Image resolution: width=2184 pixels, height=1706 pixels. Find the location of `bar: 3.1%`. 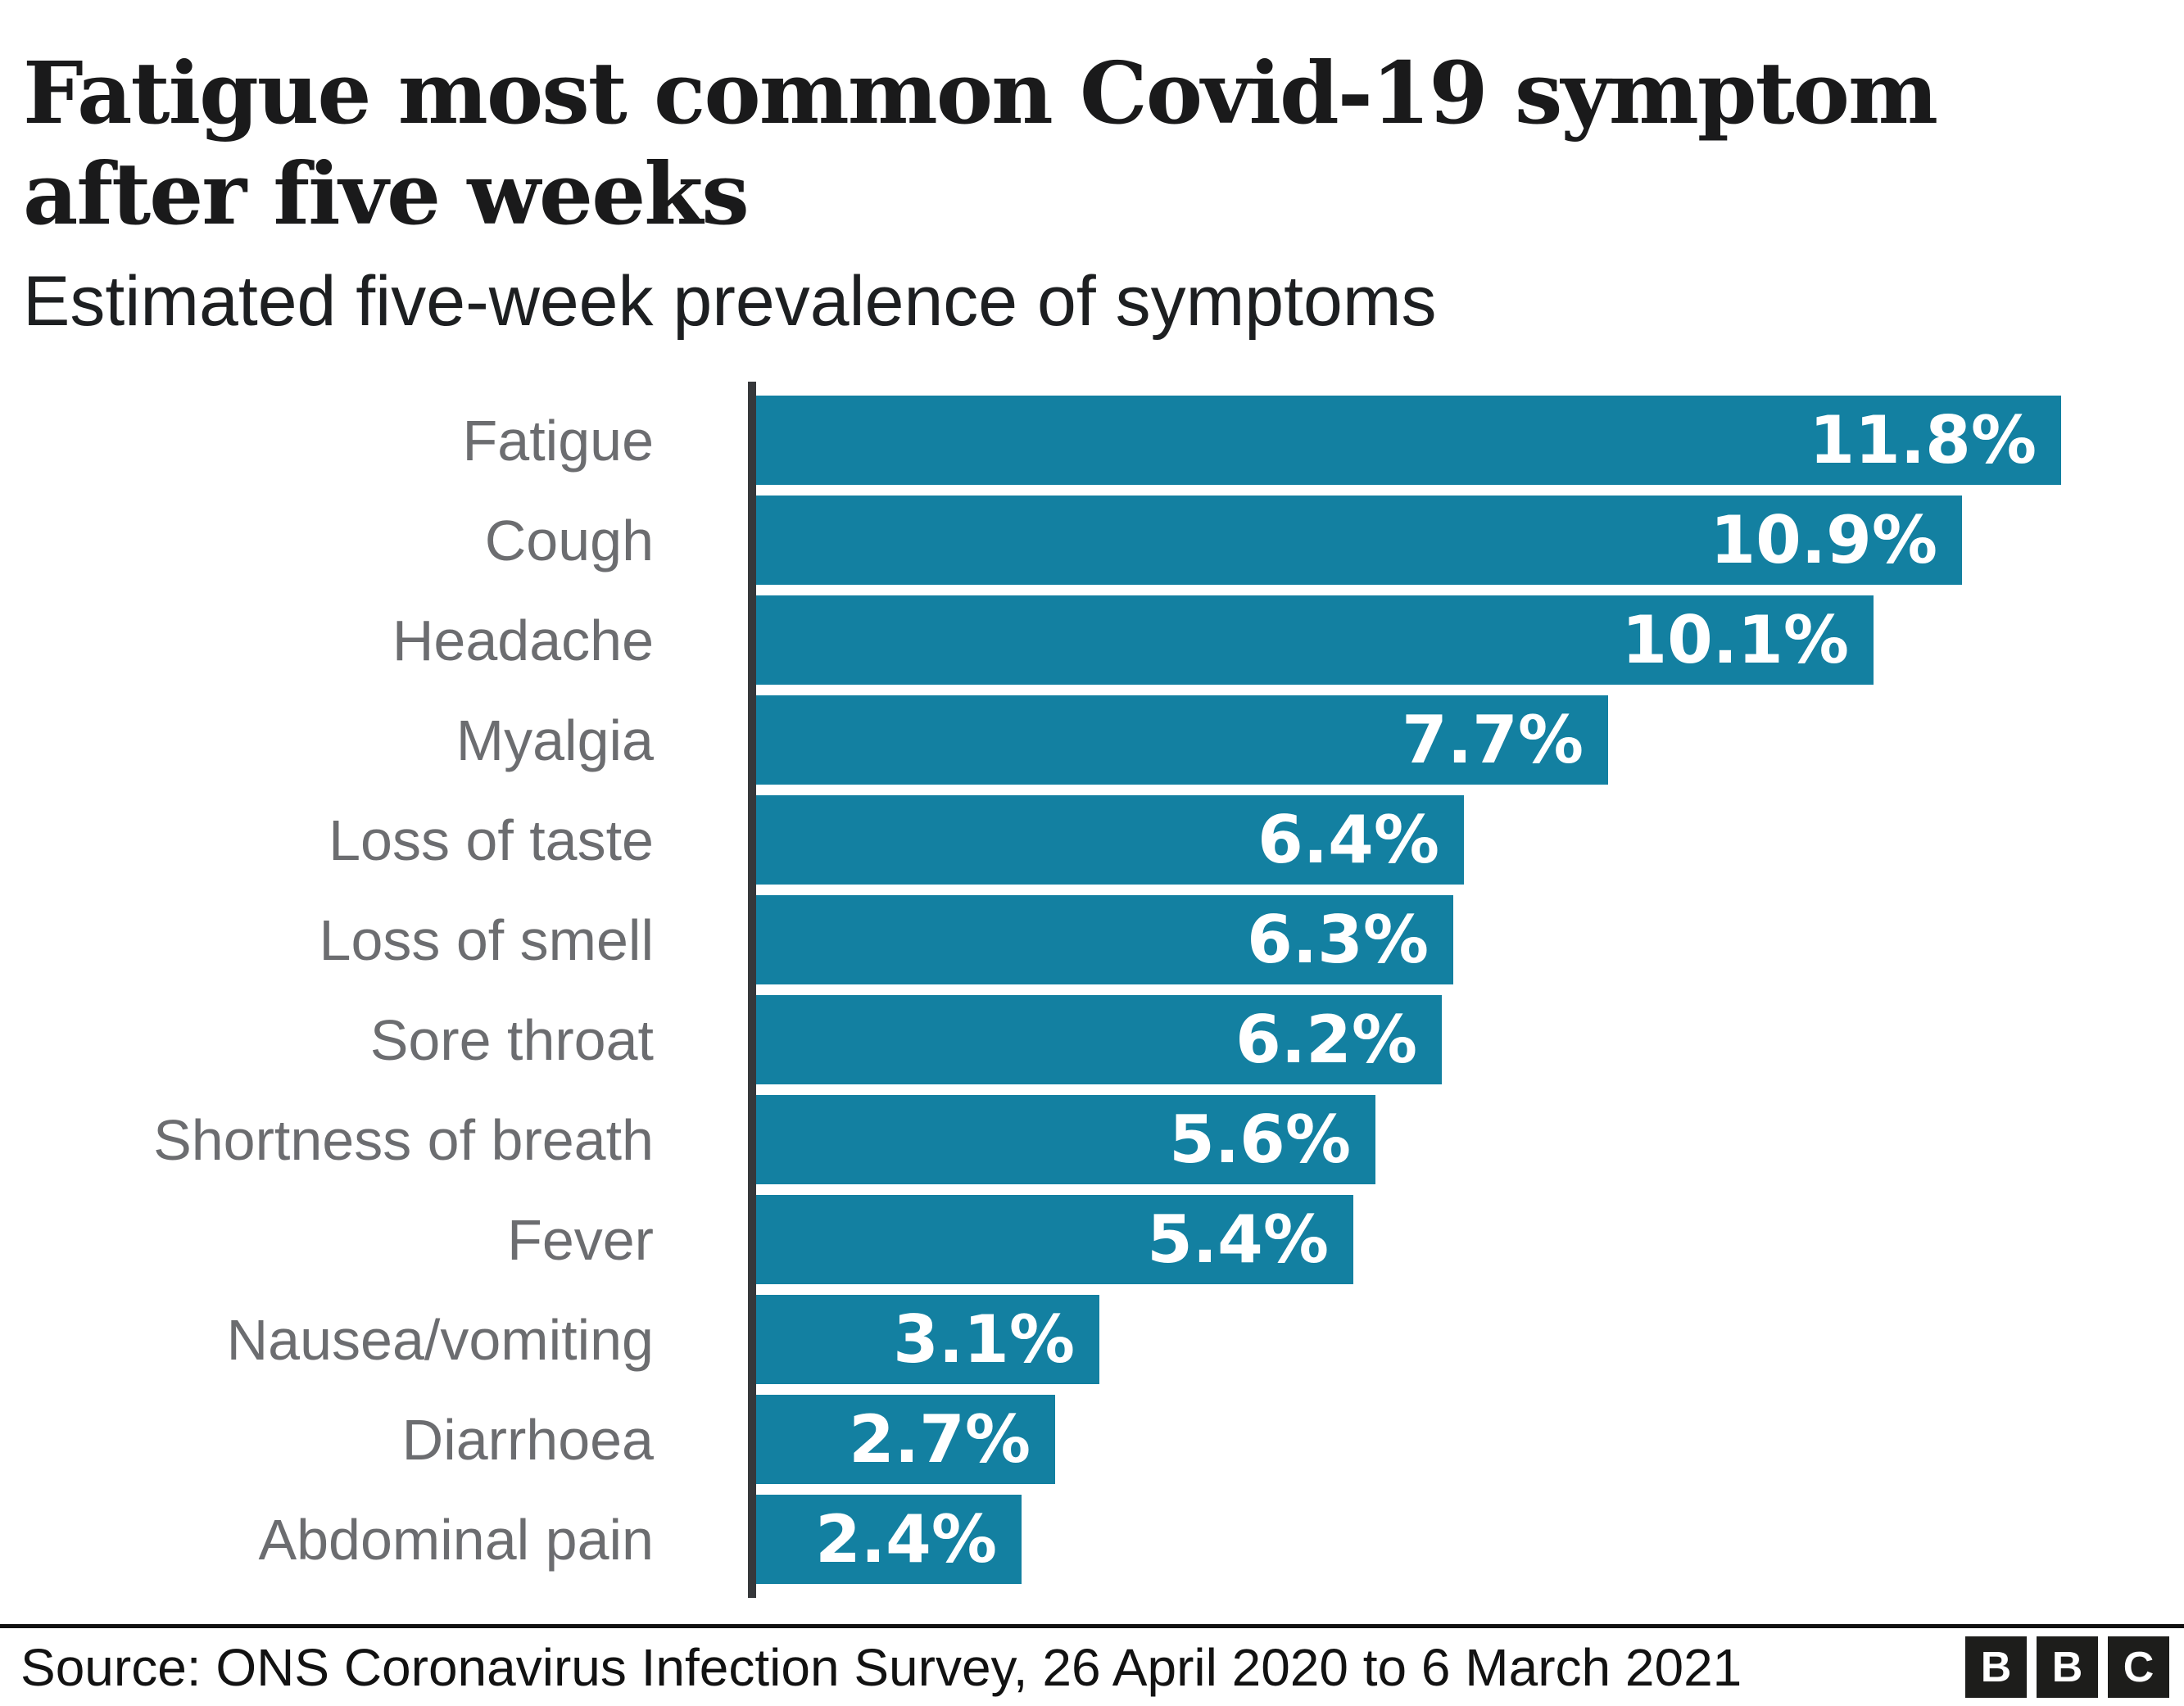

bar: 3.1% is located at coordinates (927, 1339).